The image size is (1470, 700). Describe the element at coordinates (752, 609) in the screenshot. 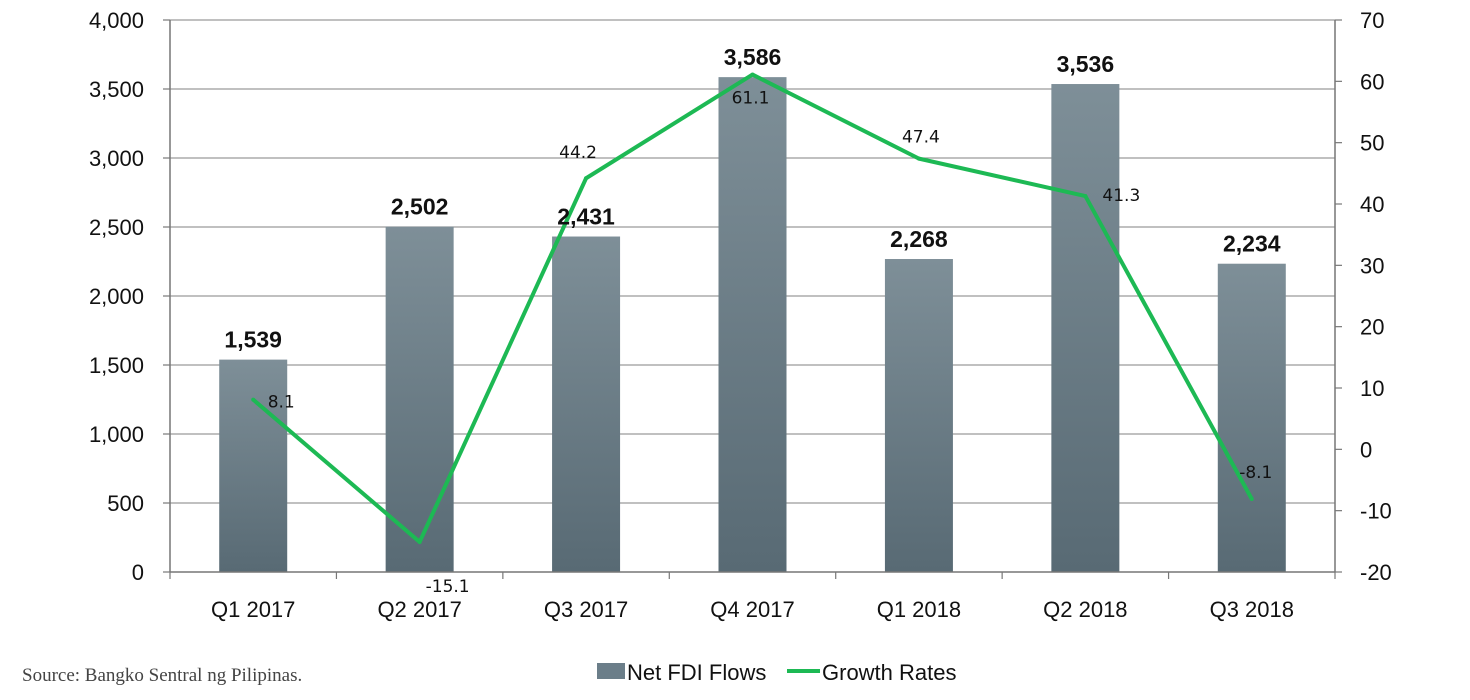

I see `x-tick-label: Q4 2017` at that location.